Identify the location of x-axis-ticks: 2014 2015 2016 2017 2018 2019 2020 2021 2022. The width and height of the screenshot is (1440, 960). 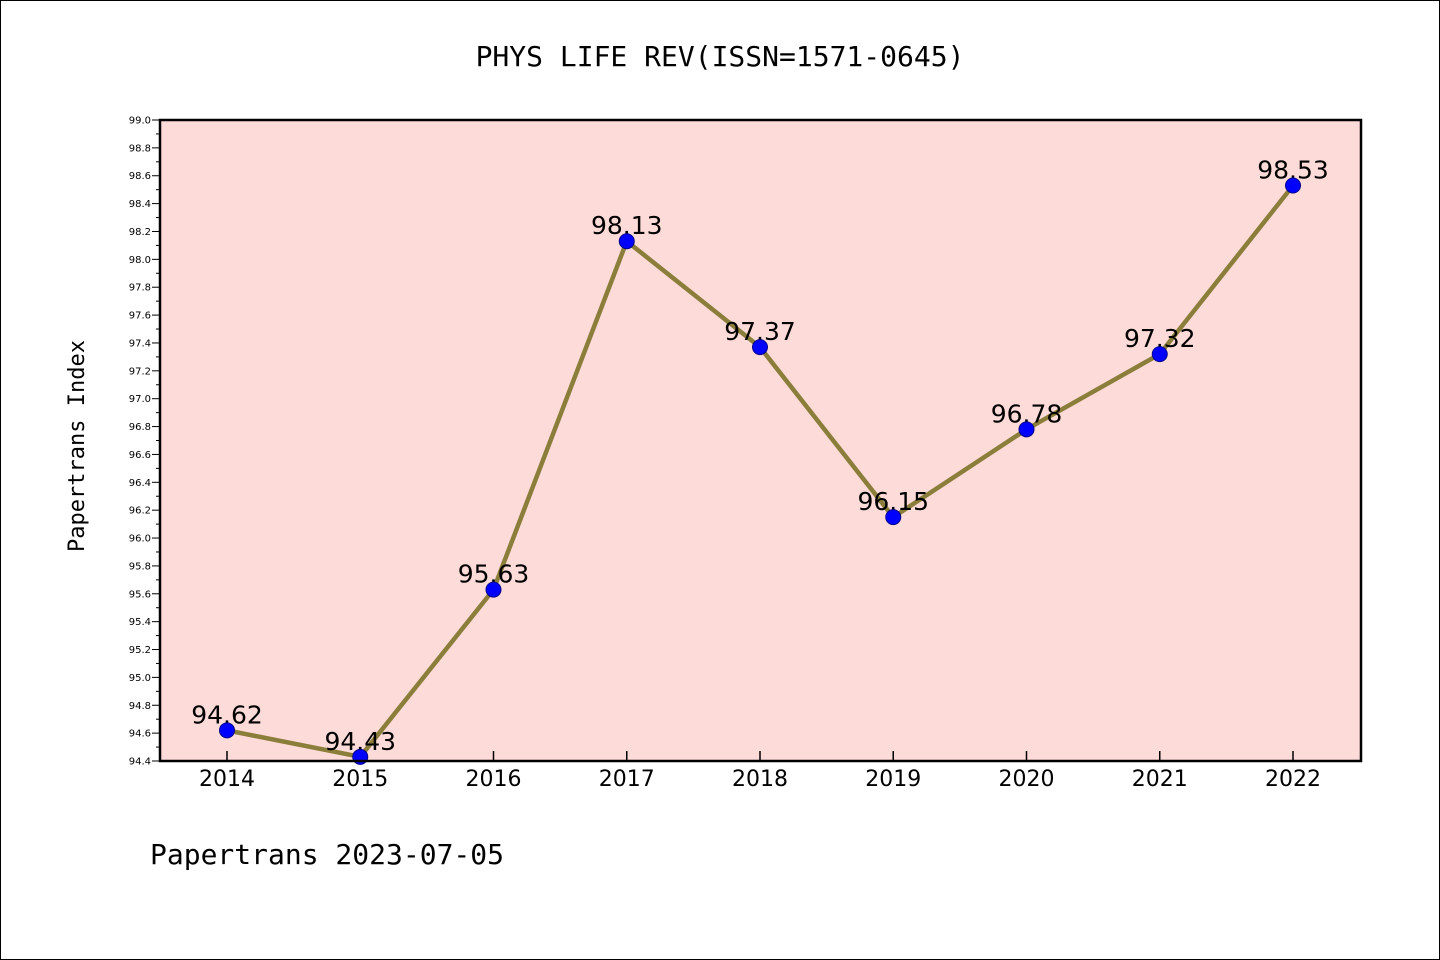
(760, 771).